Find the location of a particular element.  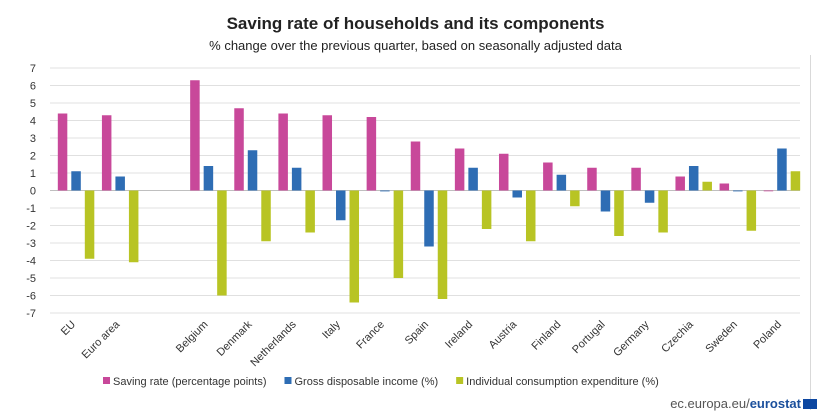

x-tick-label: Denmark is located at coordinates (235, 338).